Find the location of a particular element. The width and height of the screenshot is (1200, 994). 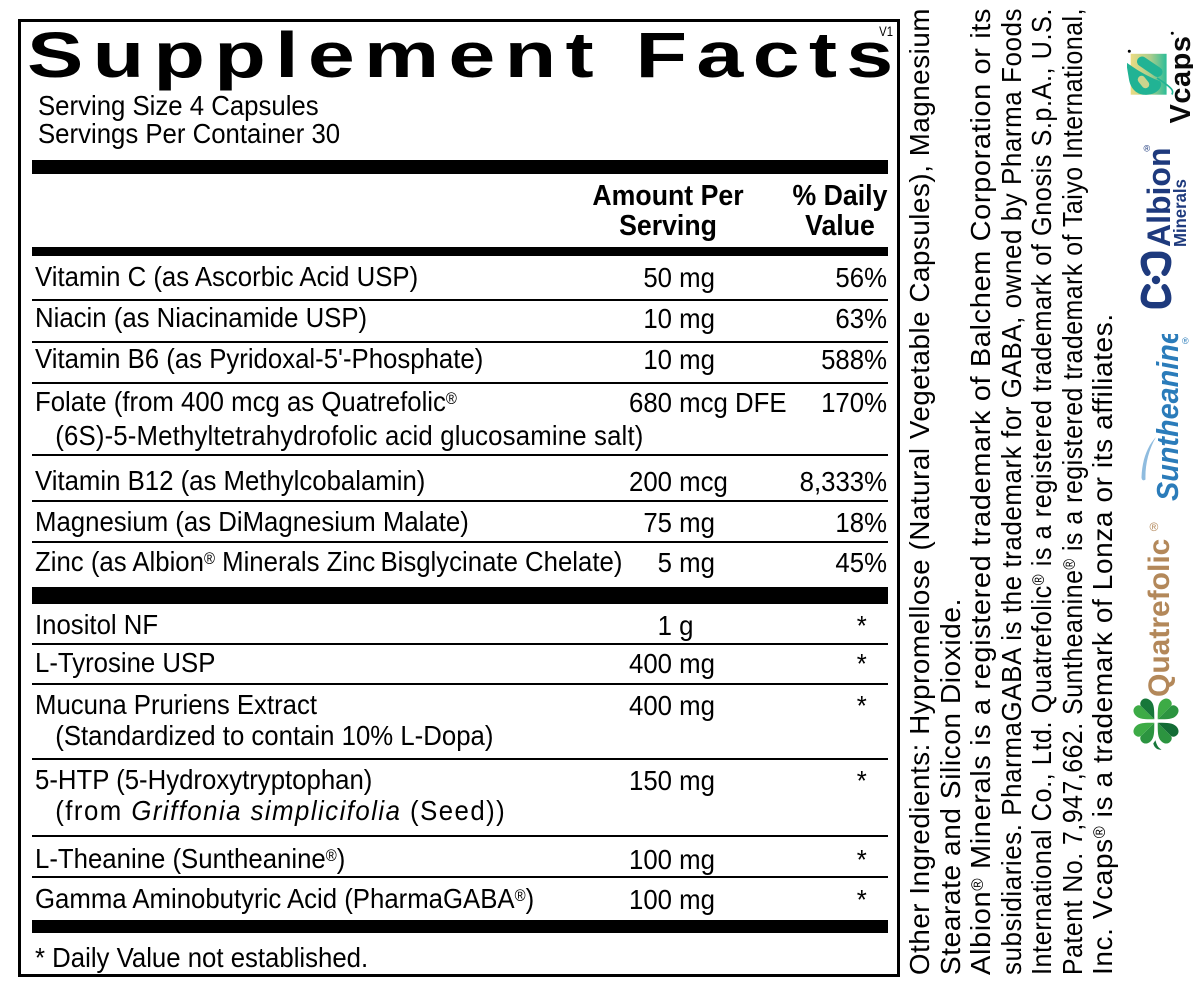

svg-text: Suntheanine is located at coordinates (1168, 417).